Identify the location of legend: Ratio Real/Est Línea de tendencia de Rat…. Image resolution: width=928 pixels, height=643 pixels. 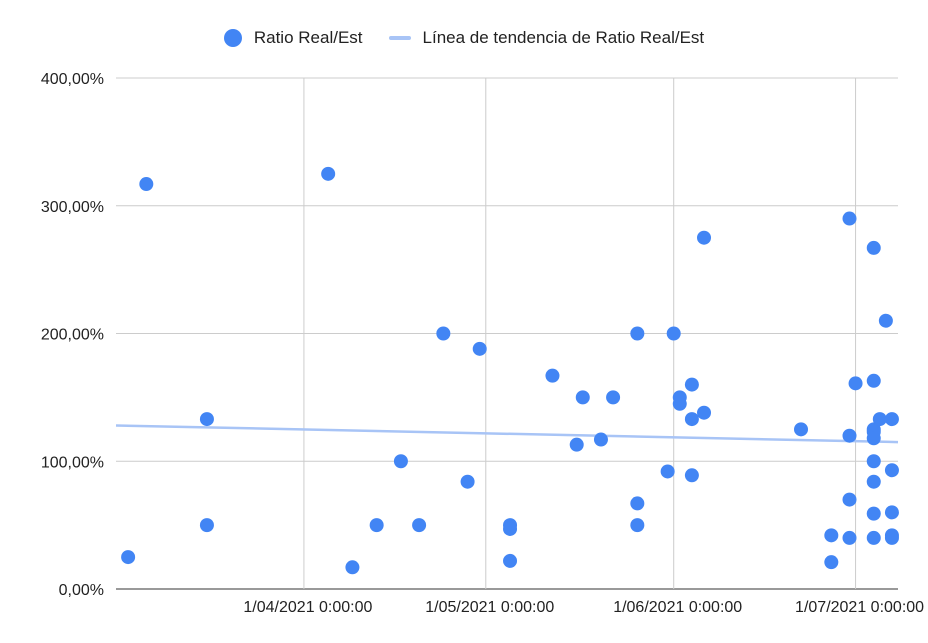
(464, 38).